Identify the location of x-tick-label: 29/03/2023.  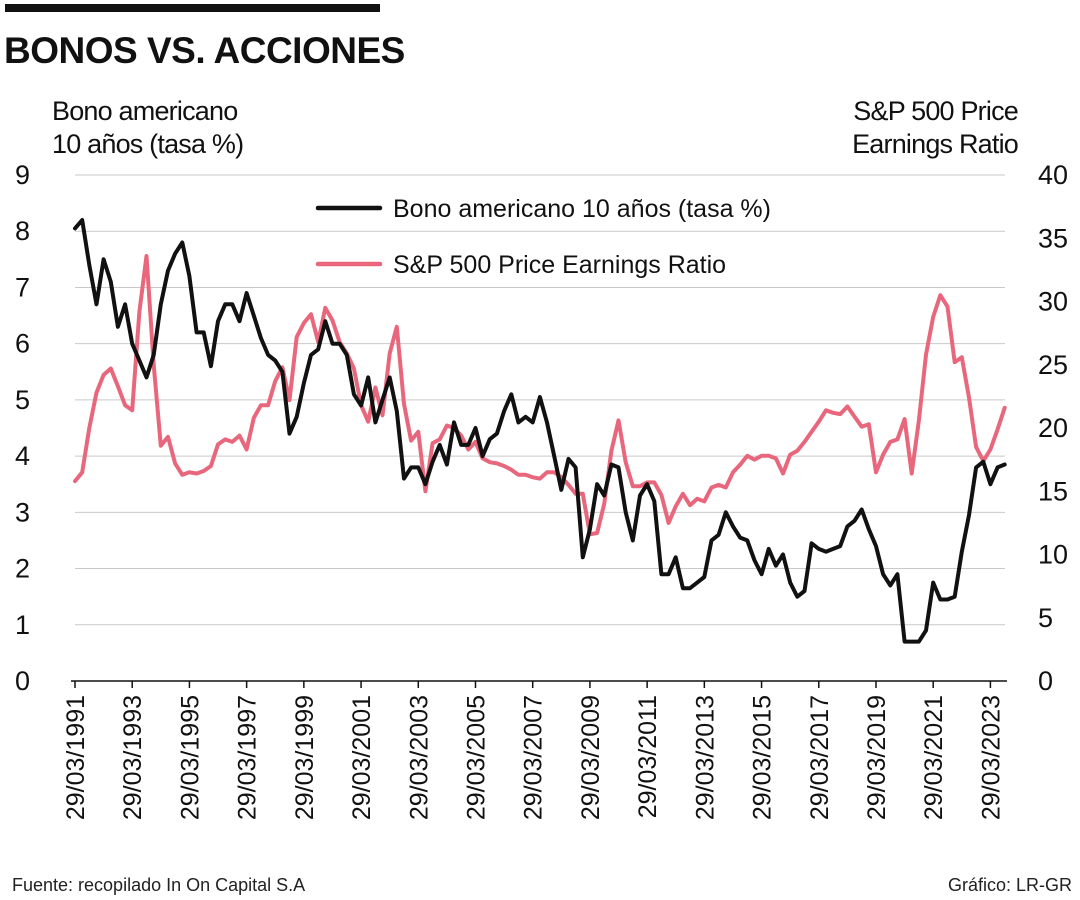
(991, 757).